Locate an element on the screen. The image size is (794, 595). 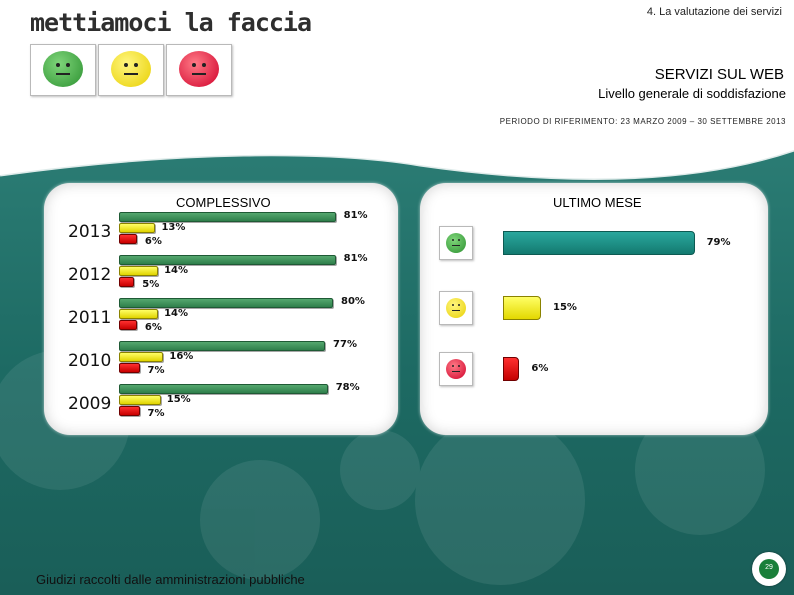
happy-tile is located at coordinates (63, 70).